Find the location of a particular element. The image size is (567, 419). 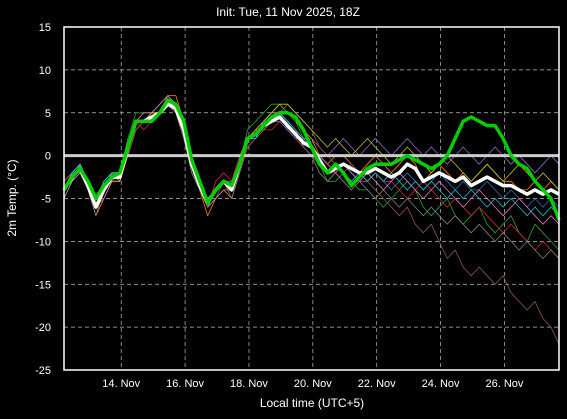

y-tick-label: -15 is located at coordinates (43, 285).